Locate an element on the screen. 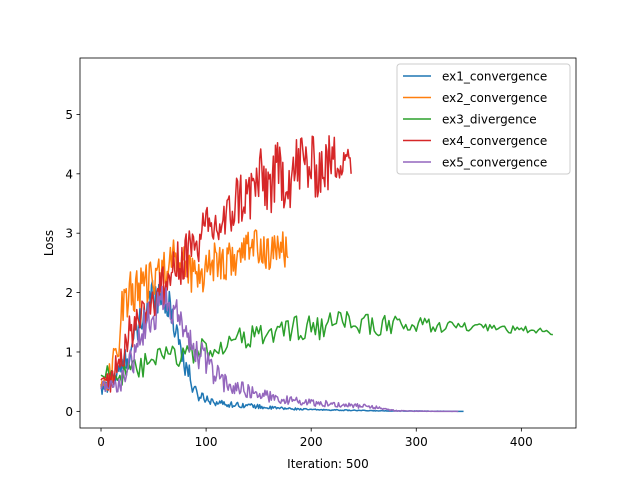 The height and width of the screenshot is (480, 640). legend-label-ex5_convergence: ex5_convergence is located at coordinates (494, 163).